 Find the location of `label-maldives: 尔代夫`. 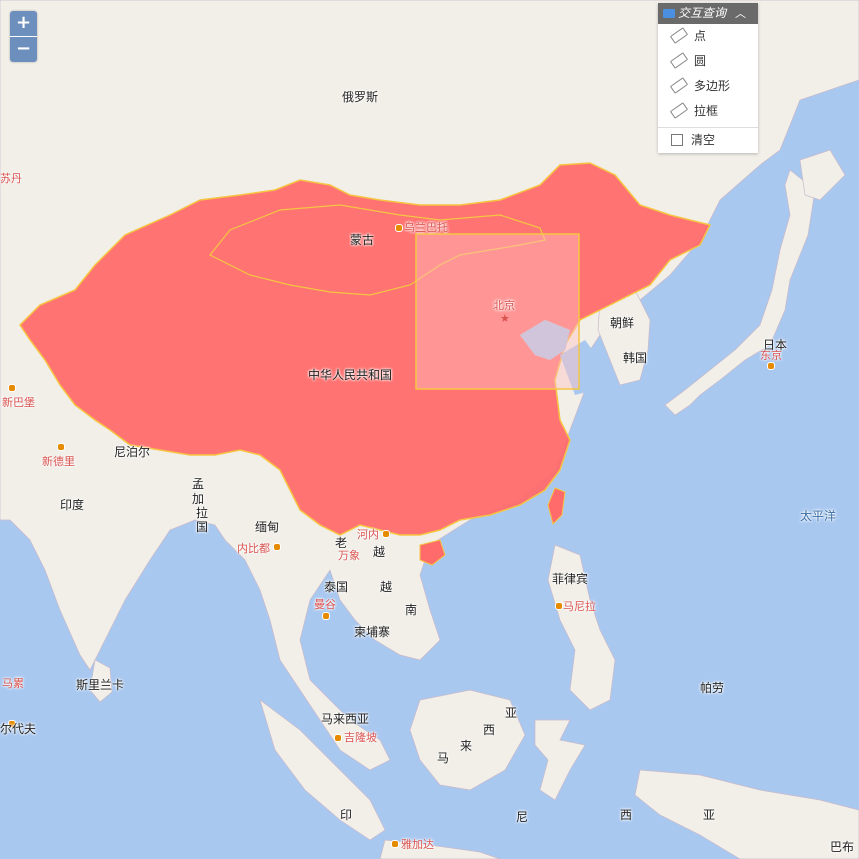

label-maldives: 尔代夫 is located at coordinates (18, 729).